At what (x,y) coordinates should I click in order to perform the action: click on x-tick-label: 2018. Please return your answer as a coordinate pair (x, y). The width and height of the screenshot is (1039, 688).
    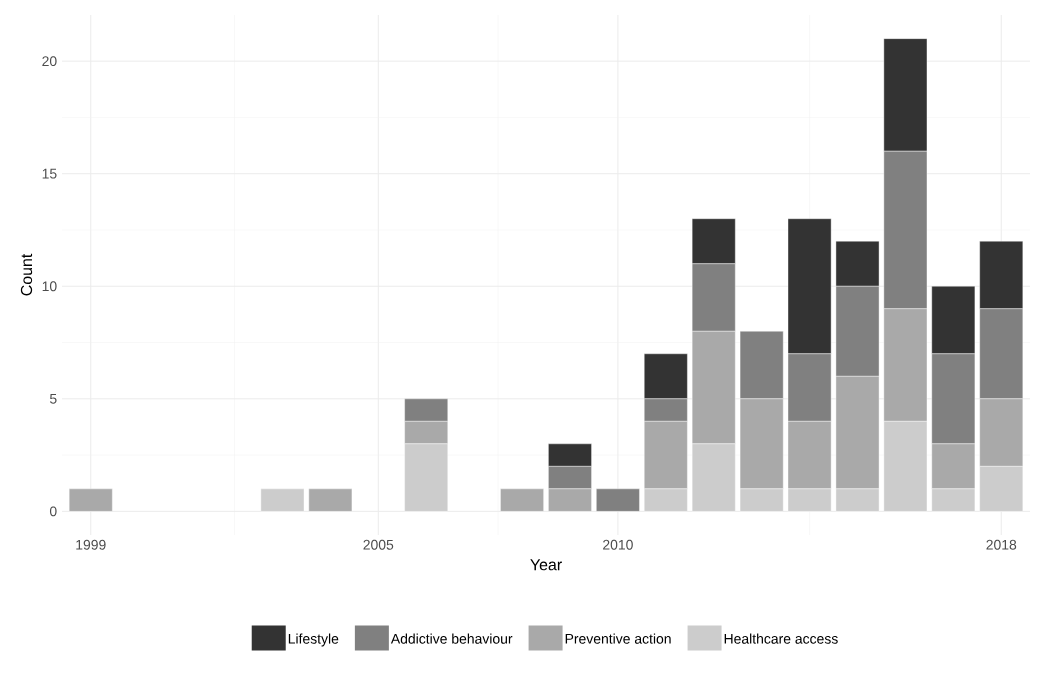
    Looking at the image, I should click on (1001, 544).